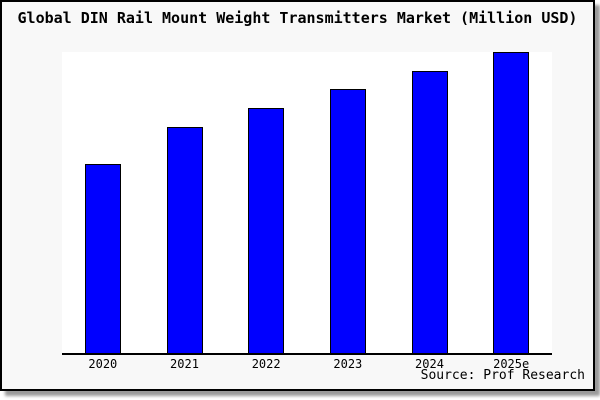  Describe the element at coordinates (429, 364) in the screenshot. I see `x-tick-label-2024: 2024` at that location.